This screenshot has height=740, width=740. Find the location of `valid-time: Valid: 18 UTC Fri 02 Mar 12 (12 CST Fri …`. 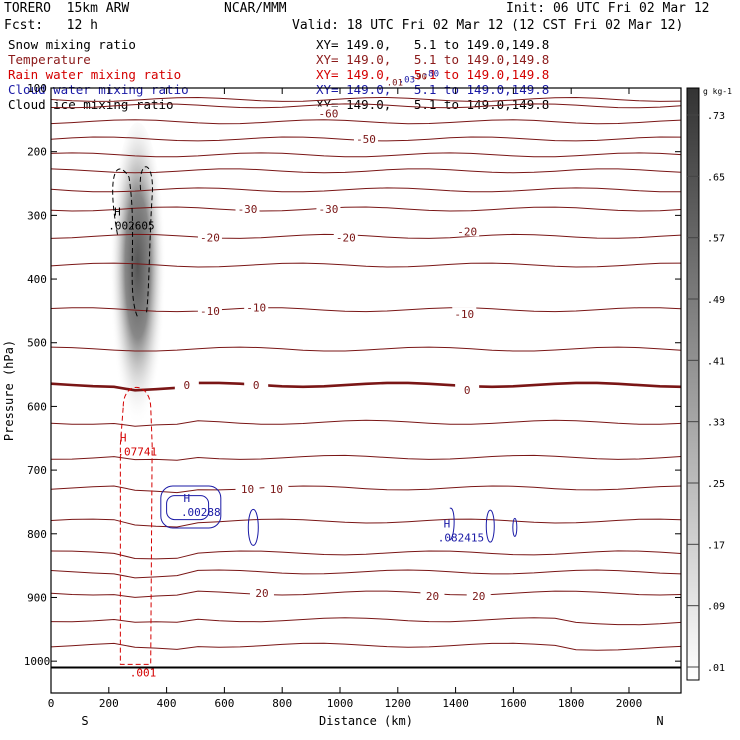

valid-time: Valid: 18 UTC Fri 02 Mar 12 (12 CST Fri … is located at coordinates (488, 25).